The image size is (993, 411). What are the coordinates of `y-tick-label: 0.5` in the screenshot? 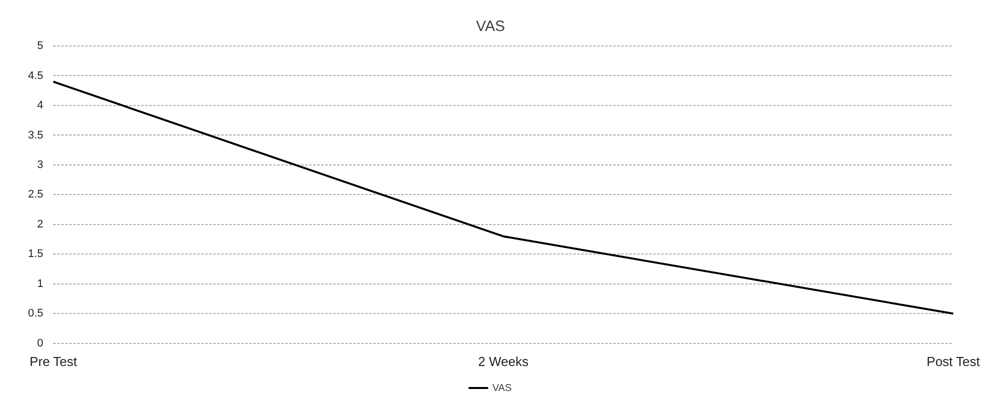 It's located at (36, 314).